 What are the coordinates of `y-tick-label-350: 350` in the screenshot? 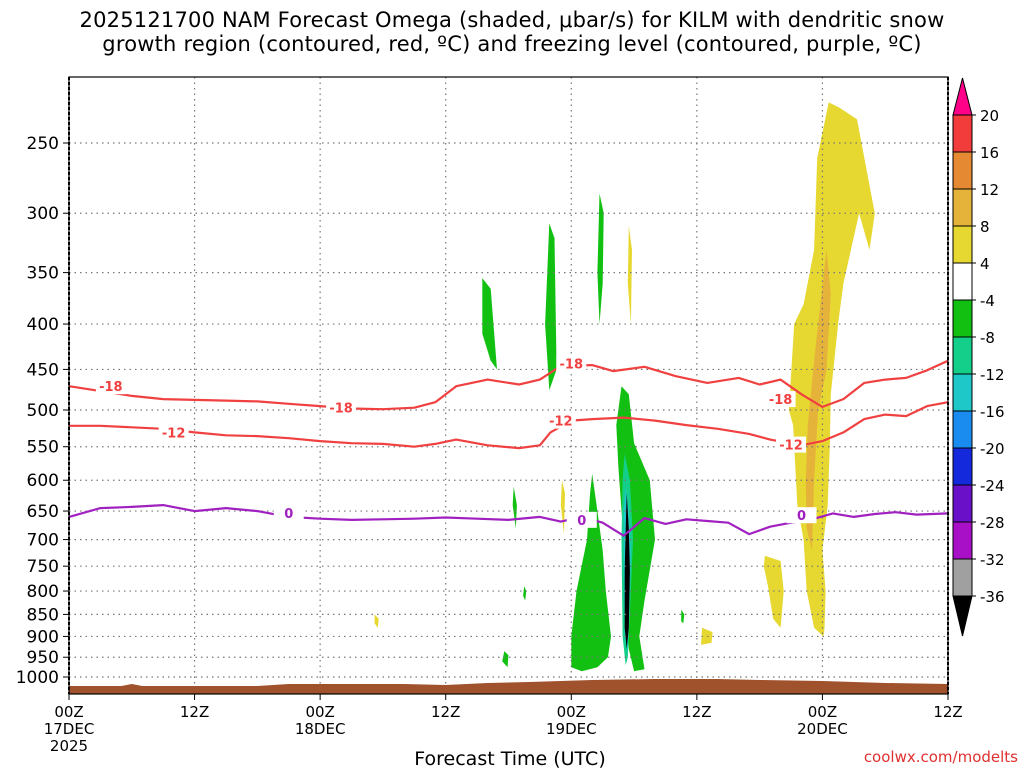 It's located at (43, 274).